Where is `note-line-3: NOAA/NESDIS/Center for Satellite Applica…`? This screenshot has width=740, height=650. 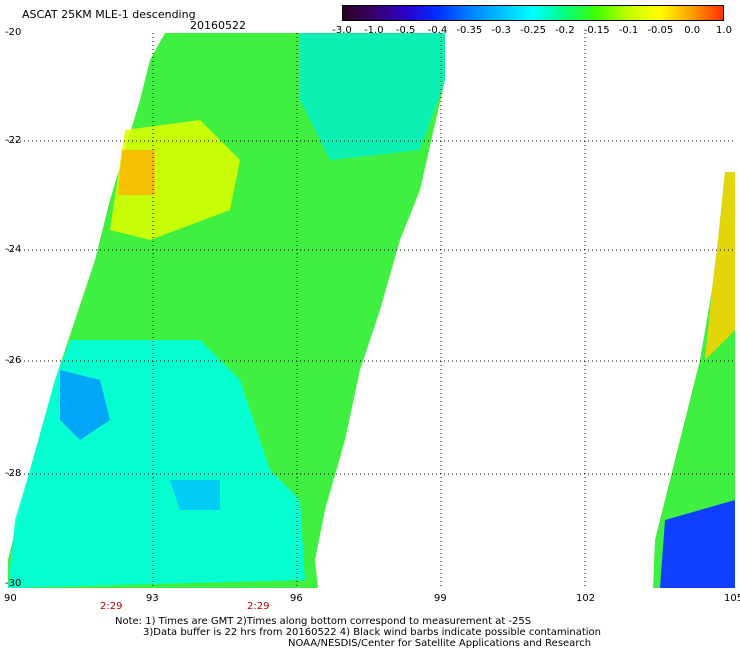 note-line-3: NOAA/NESDIS/Center for Satellite Applica… is located at coordinates (440, 643).